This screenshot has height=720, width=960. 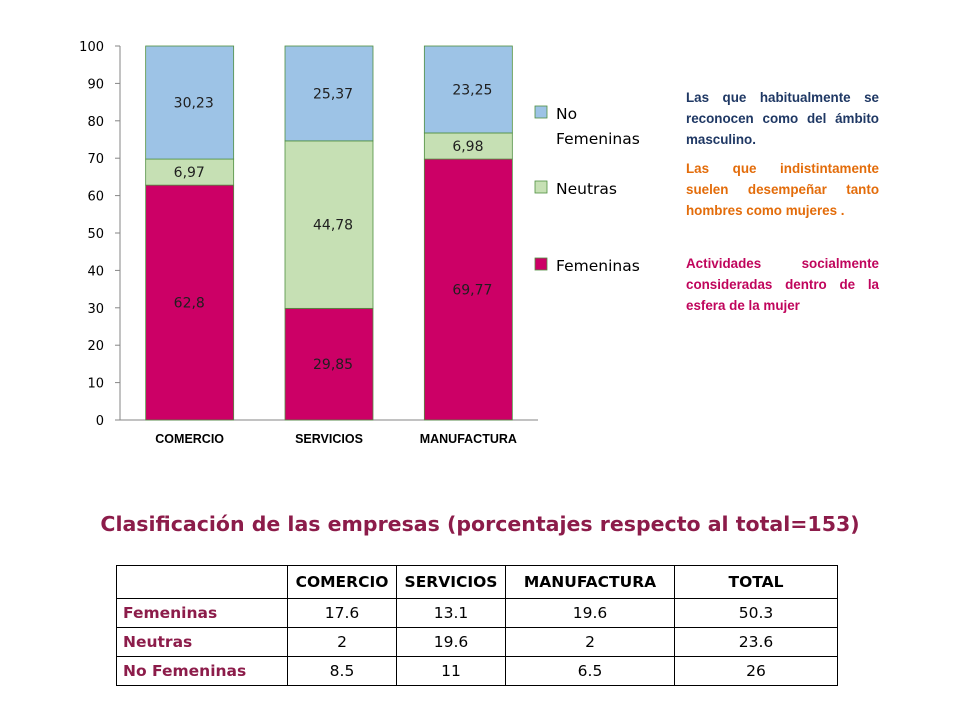 I want to click on header-servicios: SERVICIOS, so click(x=451, y=582).